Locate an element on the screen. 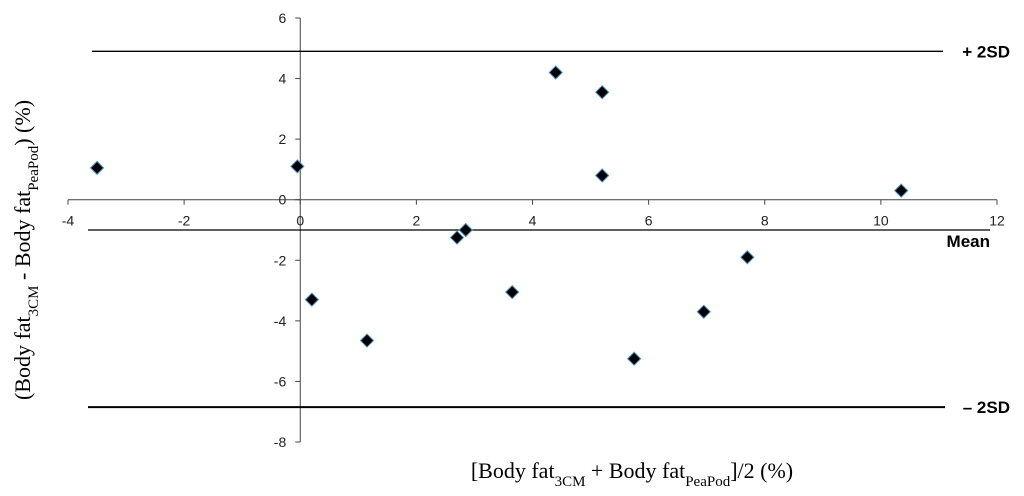  x-tick-label: 10 is located at coordinates (881, 221).